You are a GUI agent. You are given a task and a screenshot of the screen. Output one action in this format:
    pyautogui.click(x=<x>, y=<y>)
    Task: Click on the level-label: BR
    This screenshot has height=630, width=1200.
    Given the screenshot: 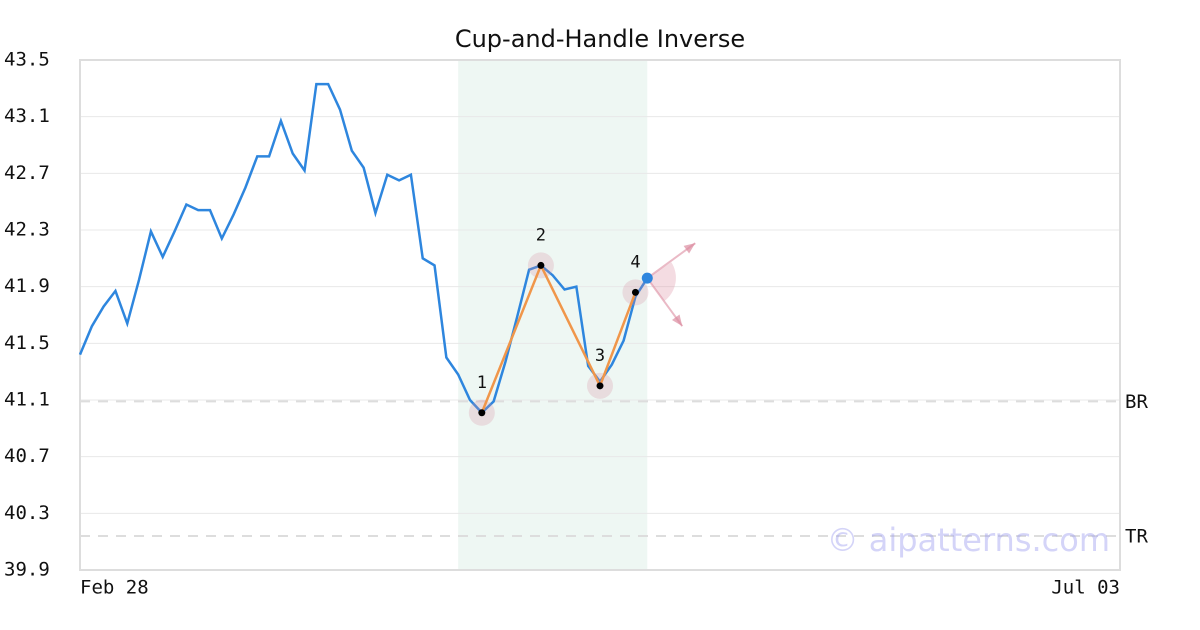 What is the action you would take?
    pyautogui.click(x=1136, y=402)
    